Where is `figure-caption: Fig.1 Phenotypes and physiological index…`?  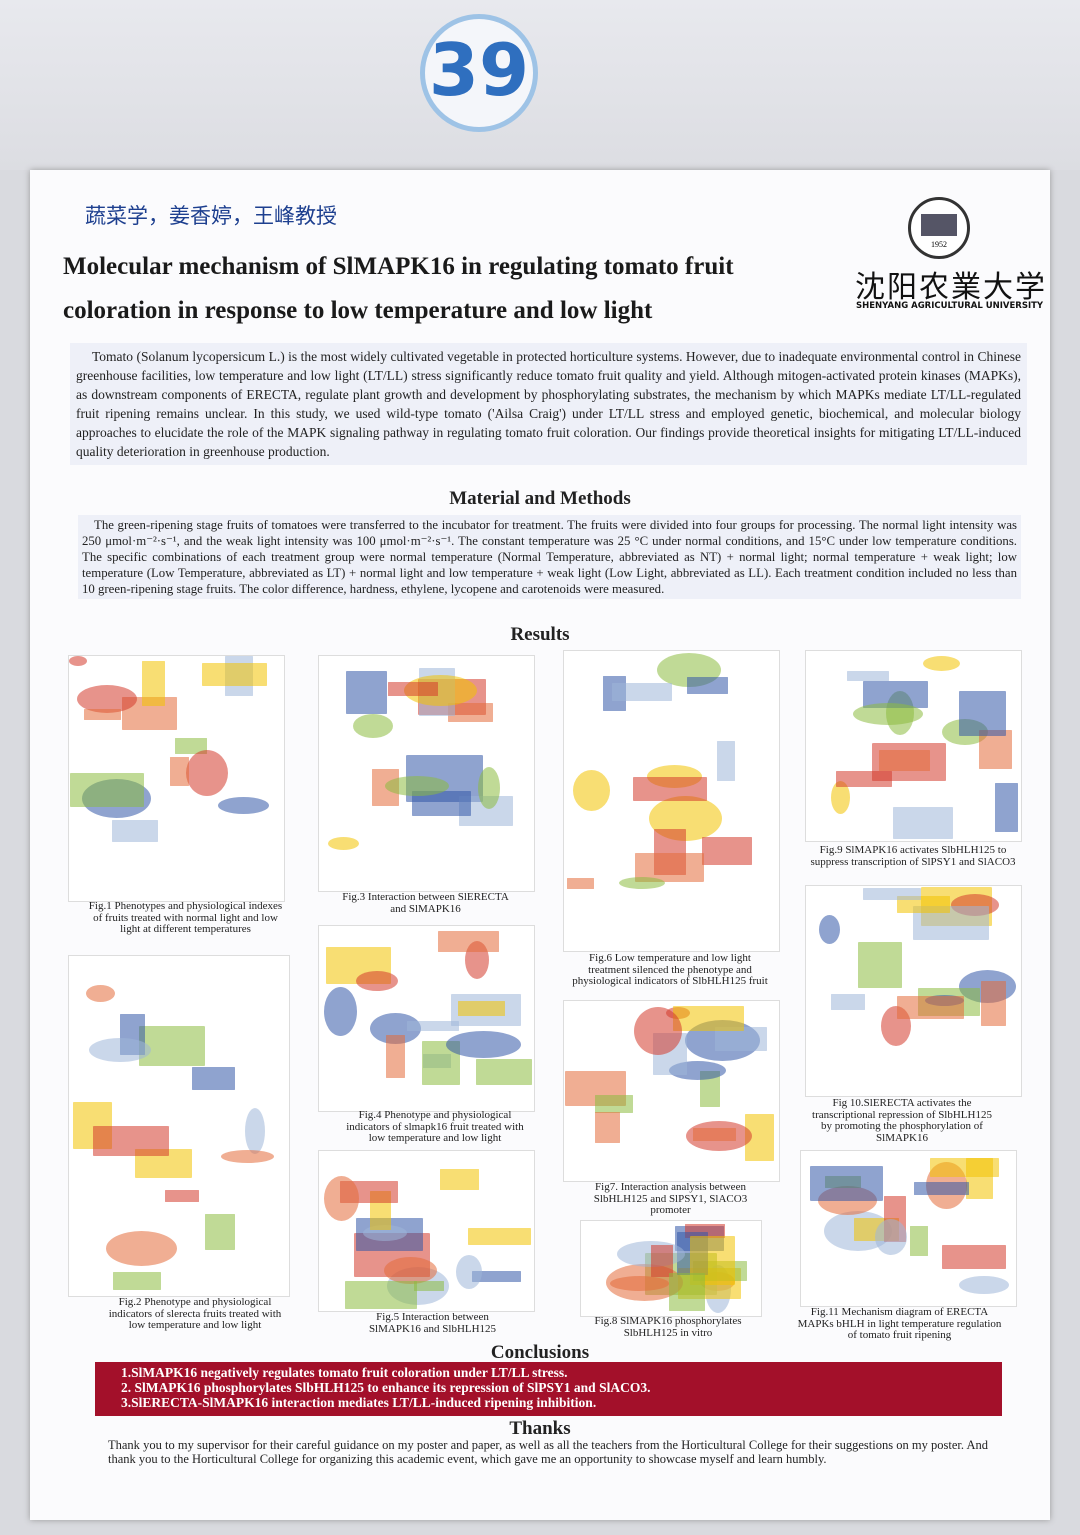
figure-caption: Fig.1 Phenotypes and physiological index… is located at coordinates (185, 917).